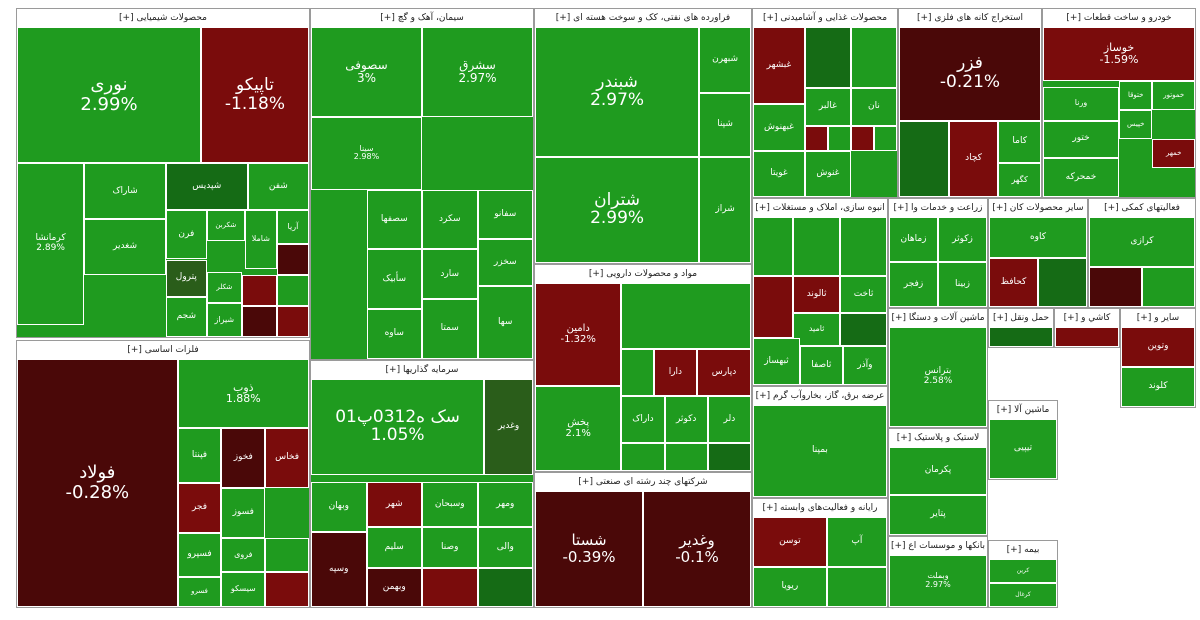 This screenshot has height=620, width=1200. I want to click on stock-tile: فپنتا, so click(199, 455).